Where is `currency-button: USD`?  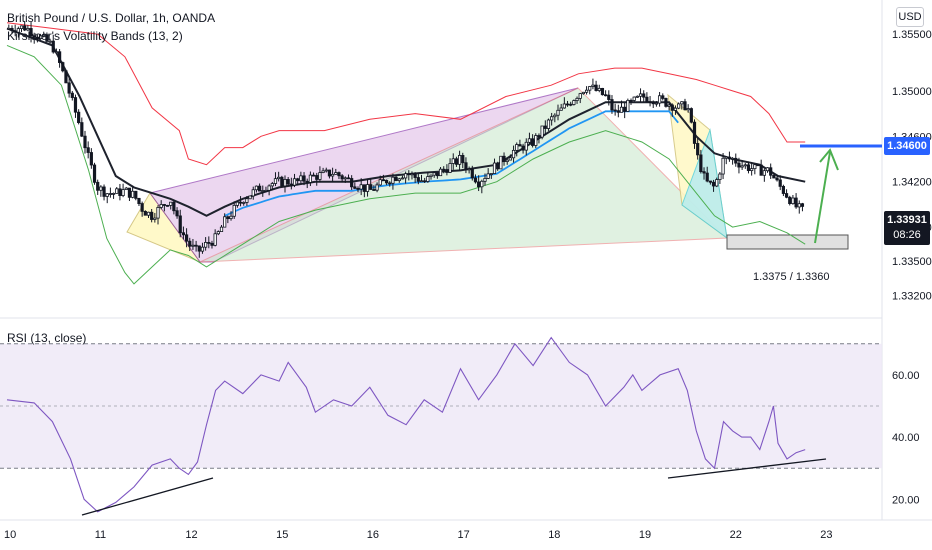 currency-button: USD is located at coordinates (910, 17).